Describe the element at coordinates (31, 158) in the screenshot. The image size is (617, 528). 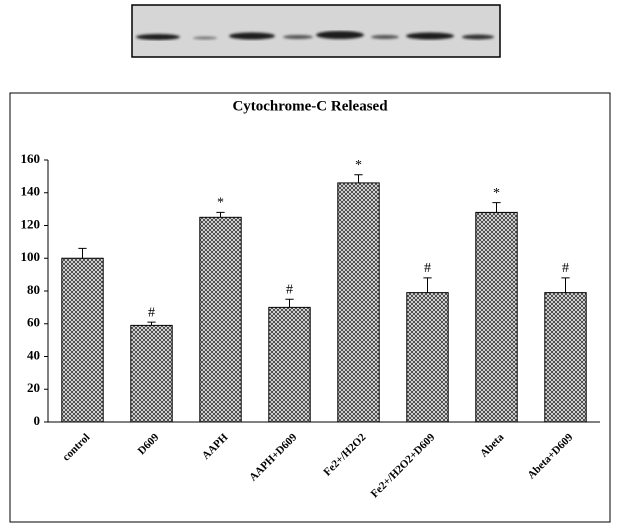
I see `y-tick-label: 160` at that location.